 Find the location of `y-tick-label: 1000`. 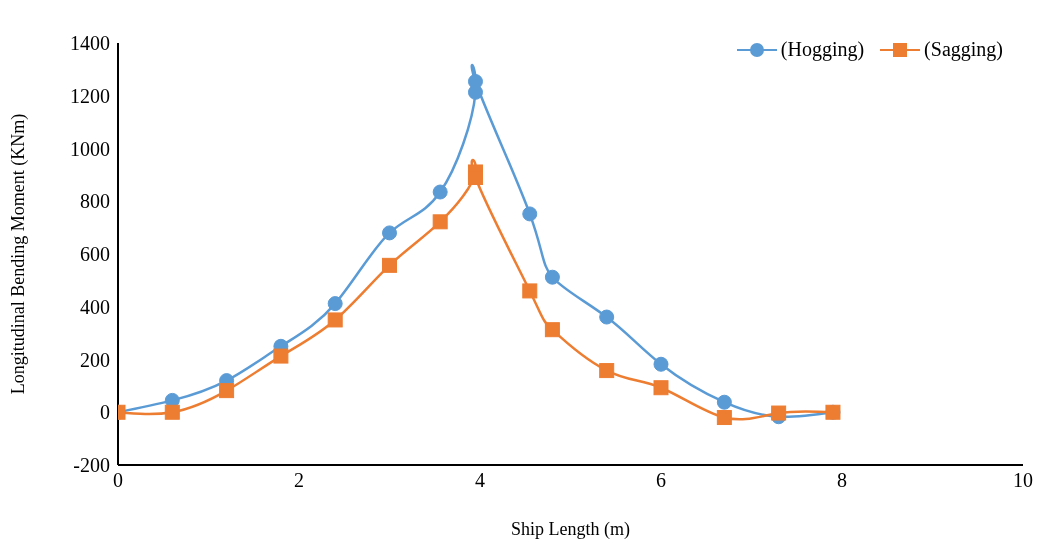

y-tick-label: 1000 is located at coordinates (90, 148).